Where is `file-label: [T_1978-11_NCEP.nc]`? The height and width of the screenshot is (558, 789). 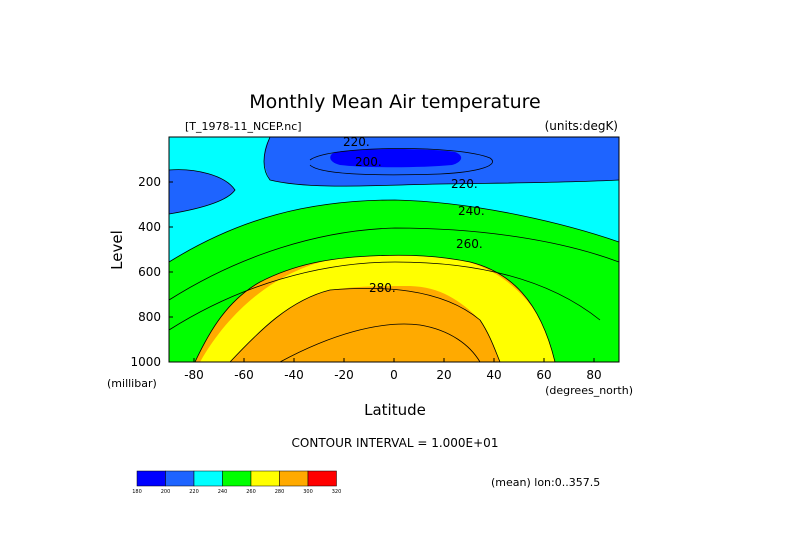
file-label: [T_1978-11_NCEP.nc] is located at coordinates (243, 126).